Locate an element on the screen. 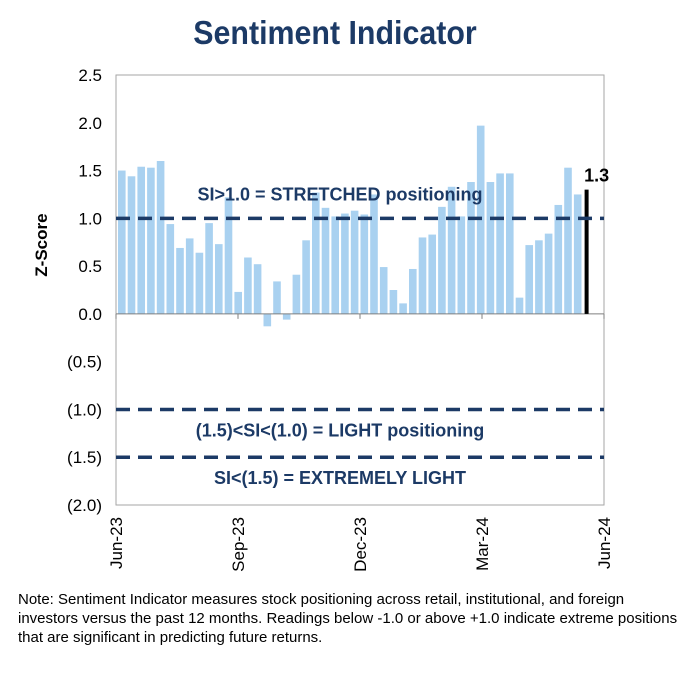 This screenshot has width=700, height=678. x-tick-label: Jun-23 is located at coordinates (116, 543).